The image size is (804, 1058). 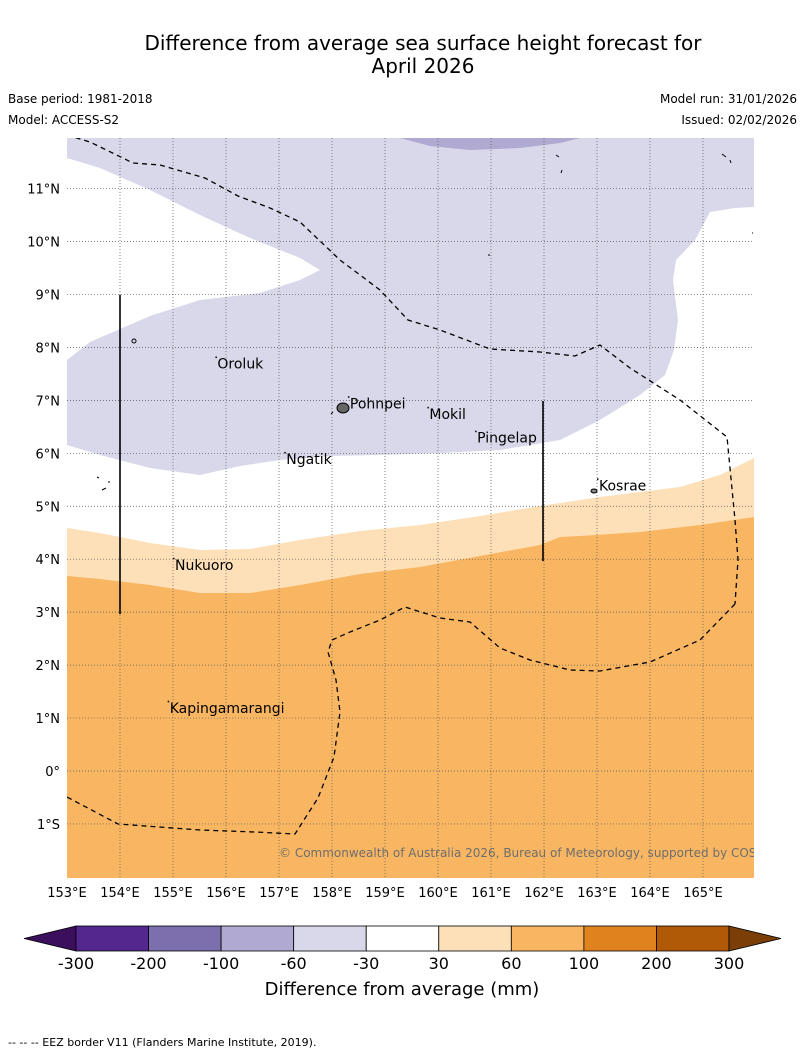 What do you see at coordinates (332, 893) in the screenshot?
I see `longitude-label: 158°E` at bounding box center [332, 893].